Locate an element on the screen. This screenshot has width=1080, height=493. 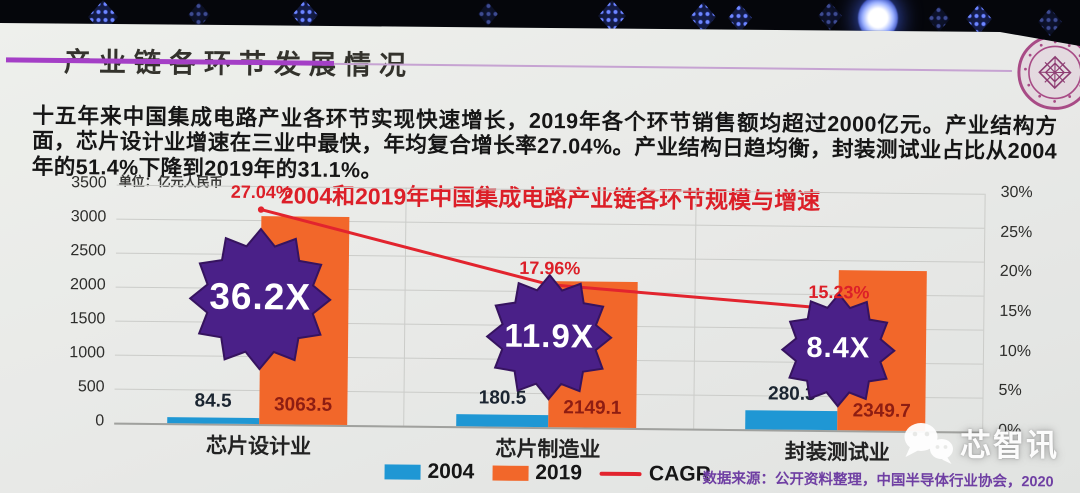
gridline is located at coordinates (550, 223).